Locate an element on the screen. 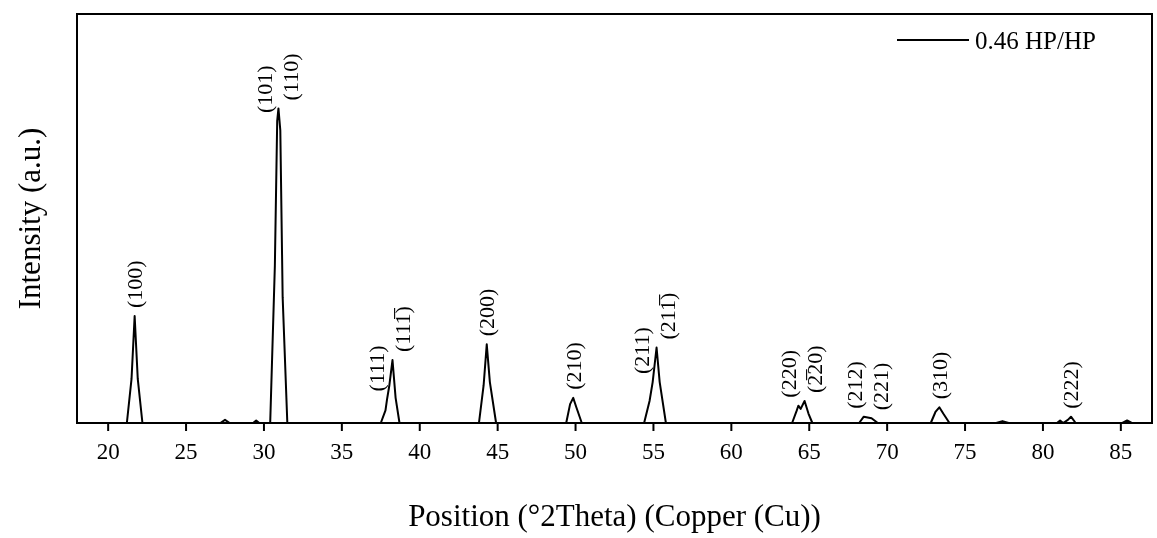 This screenshot has height=538, width=1157. x-tick-label: 20 is located at coordinates (108, 451).